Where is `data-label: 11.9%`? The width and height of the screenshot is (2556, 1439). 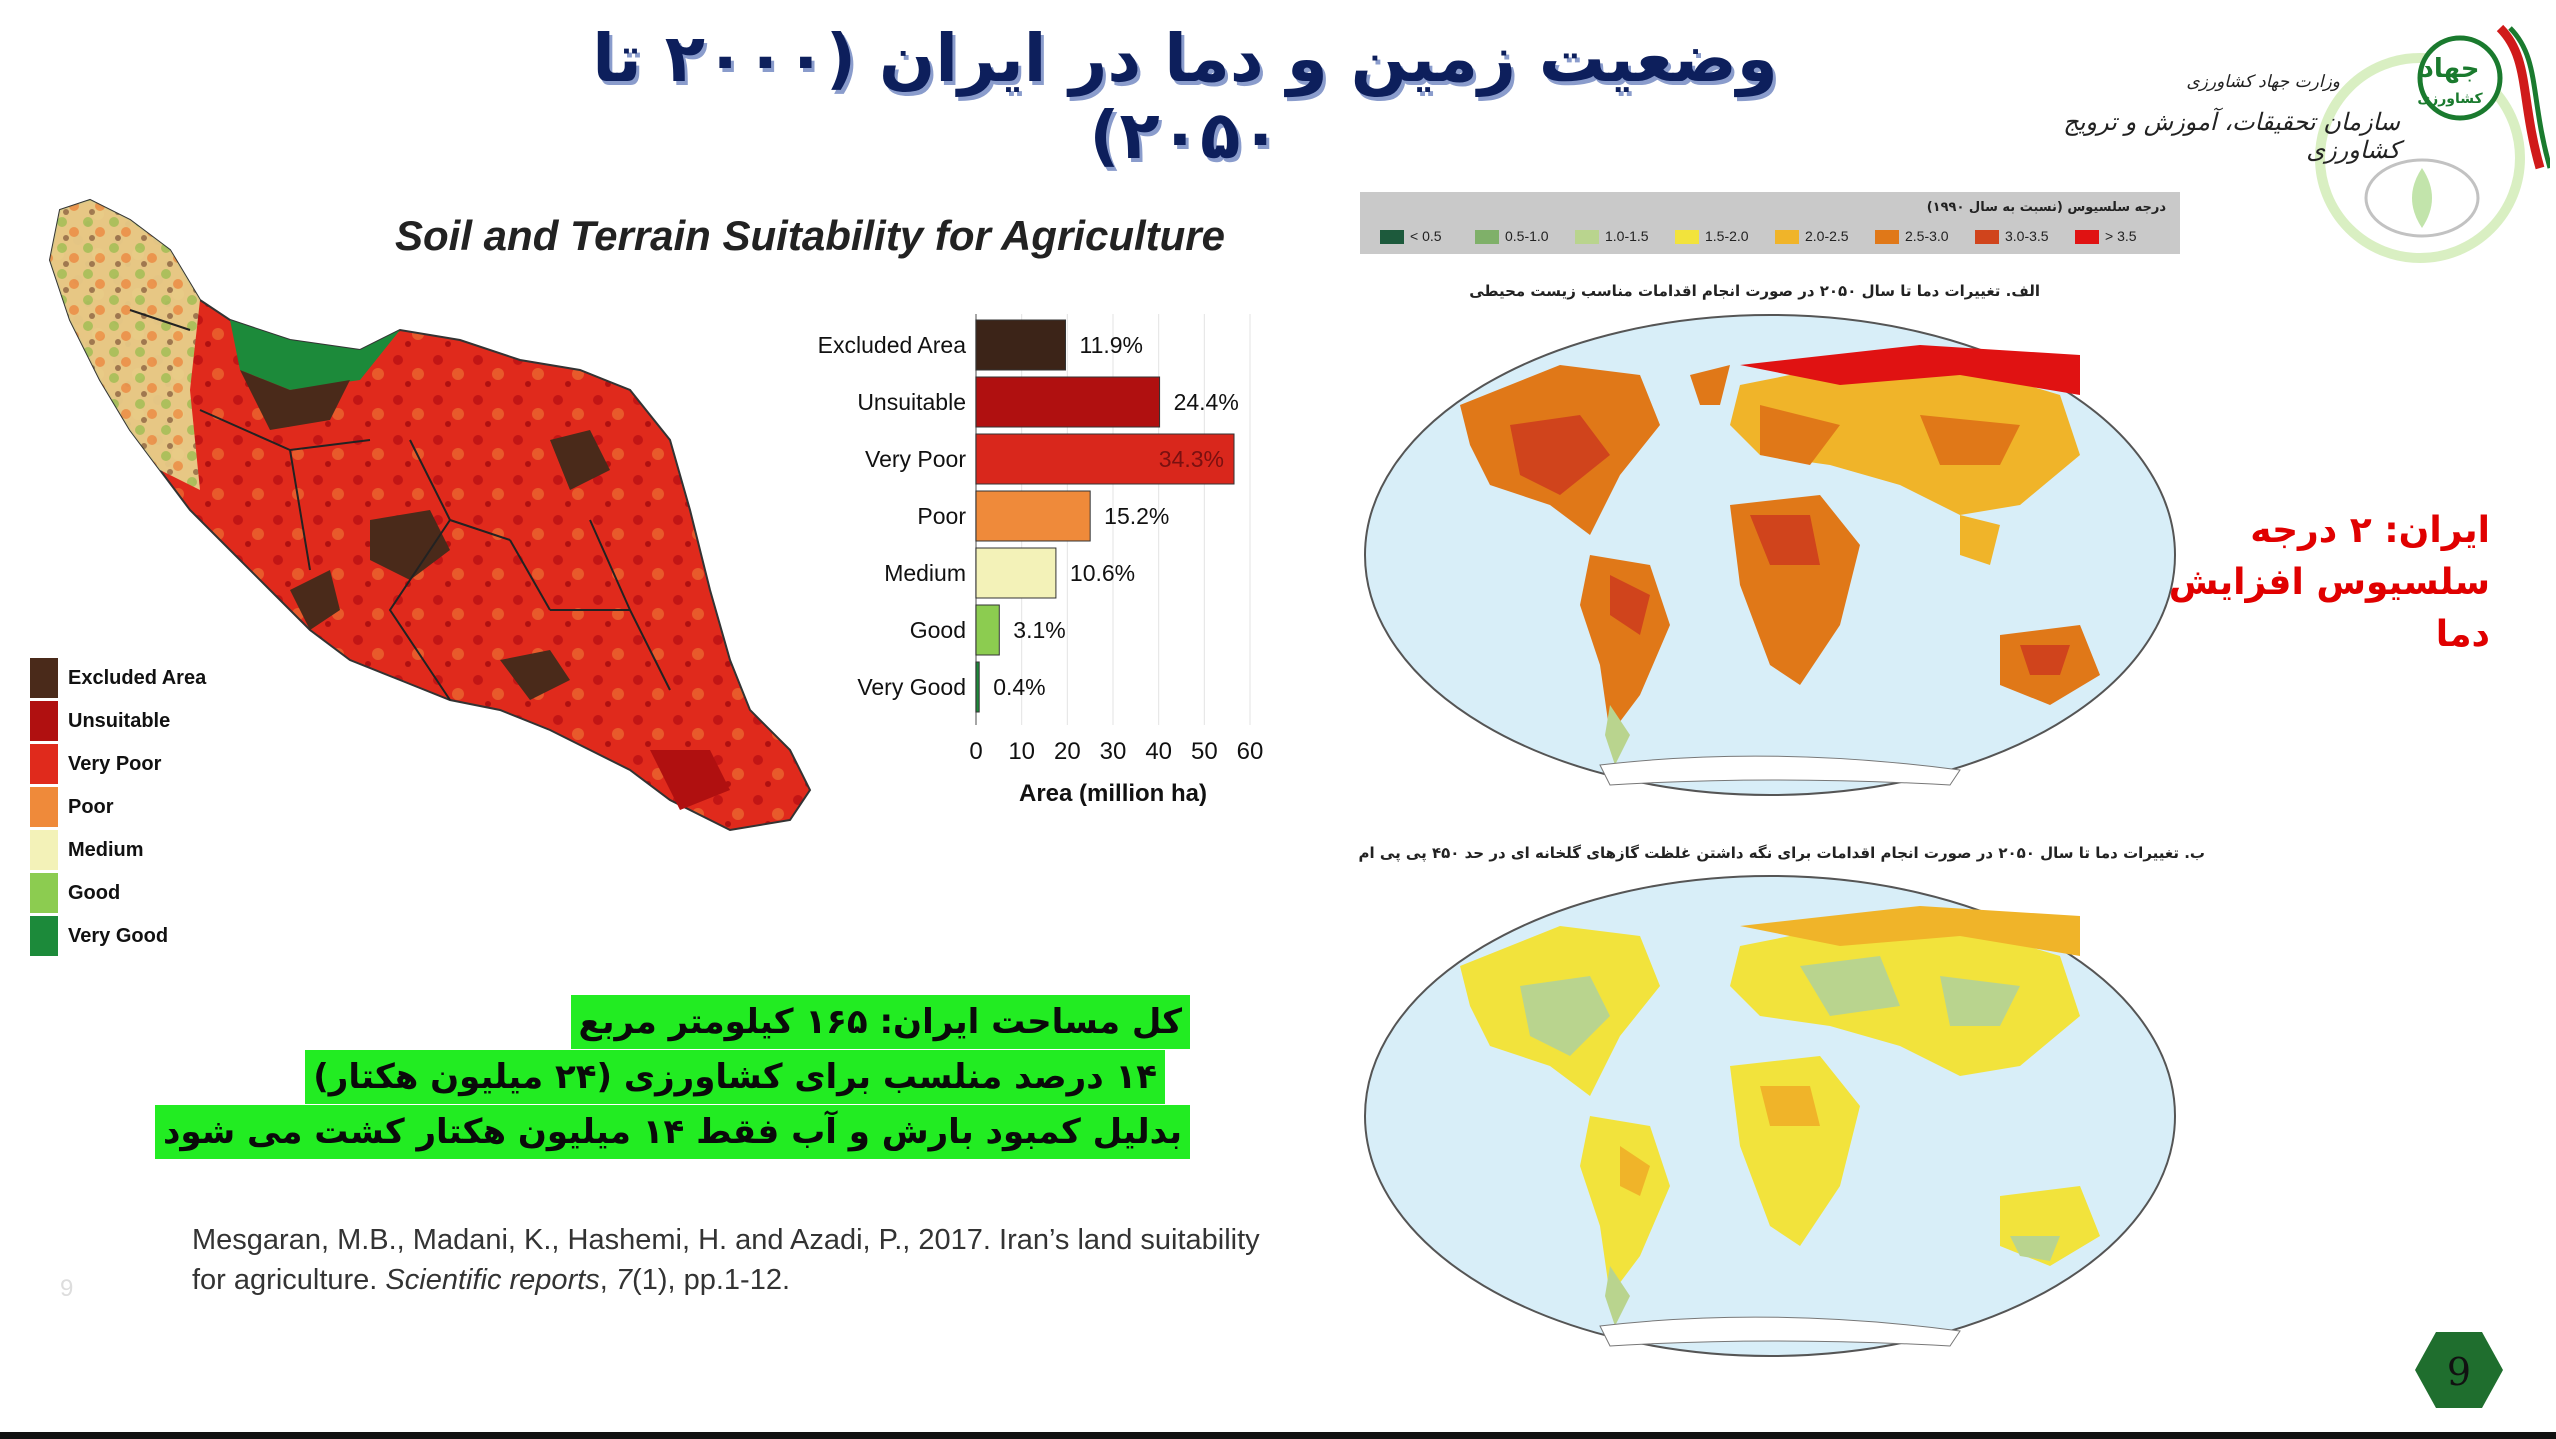 data-label: 11.9% is located at coordinates (1112, 345).